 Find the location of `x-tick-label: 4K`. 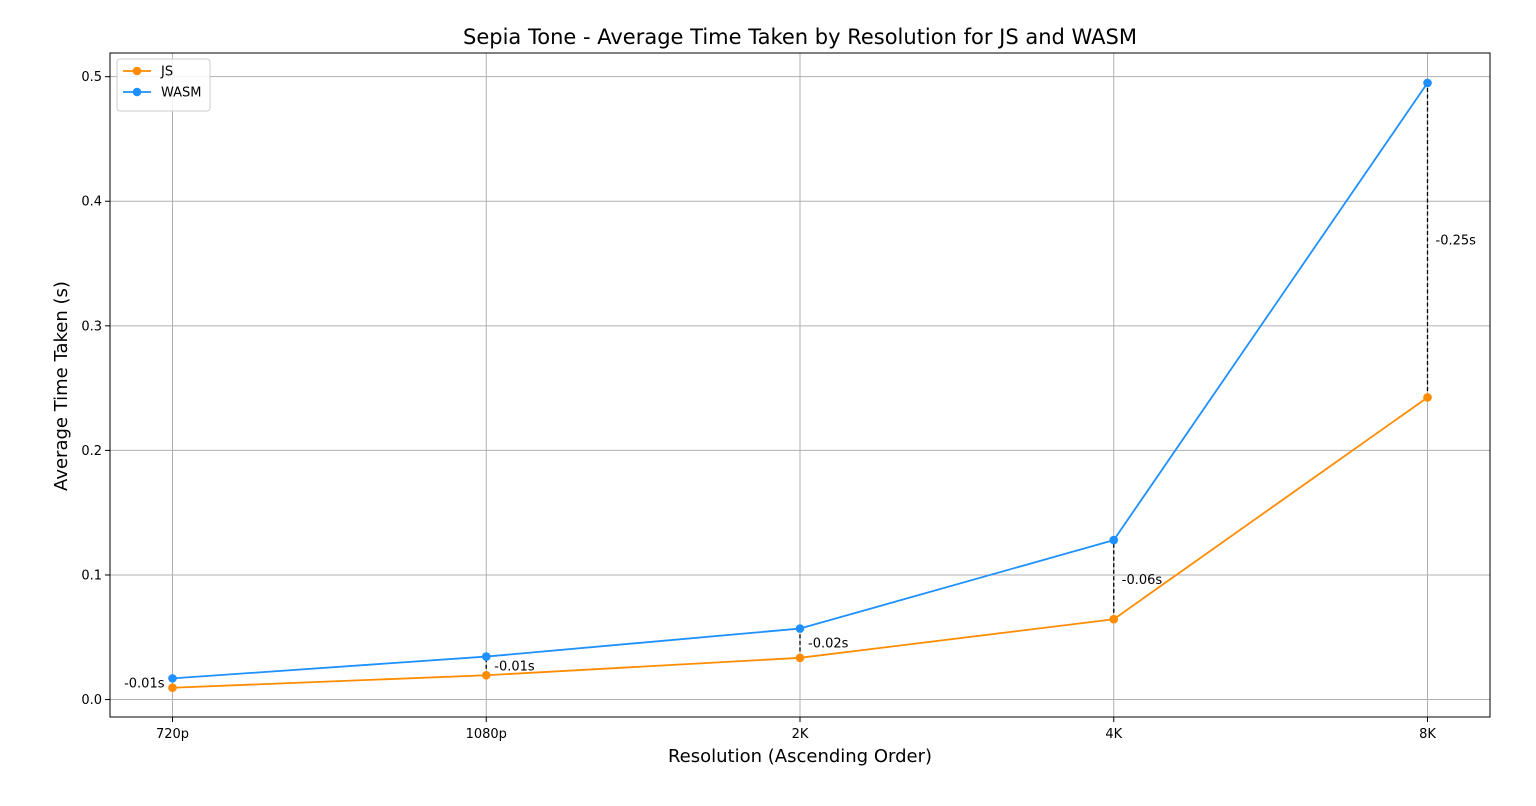

x-tick-label: 4K is located at coordinates (1113, 734).